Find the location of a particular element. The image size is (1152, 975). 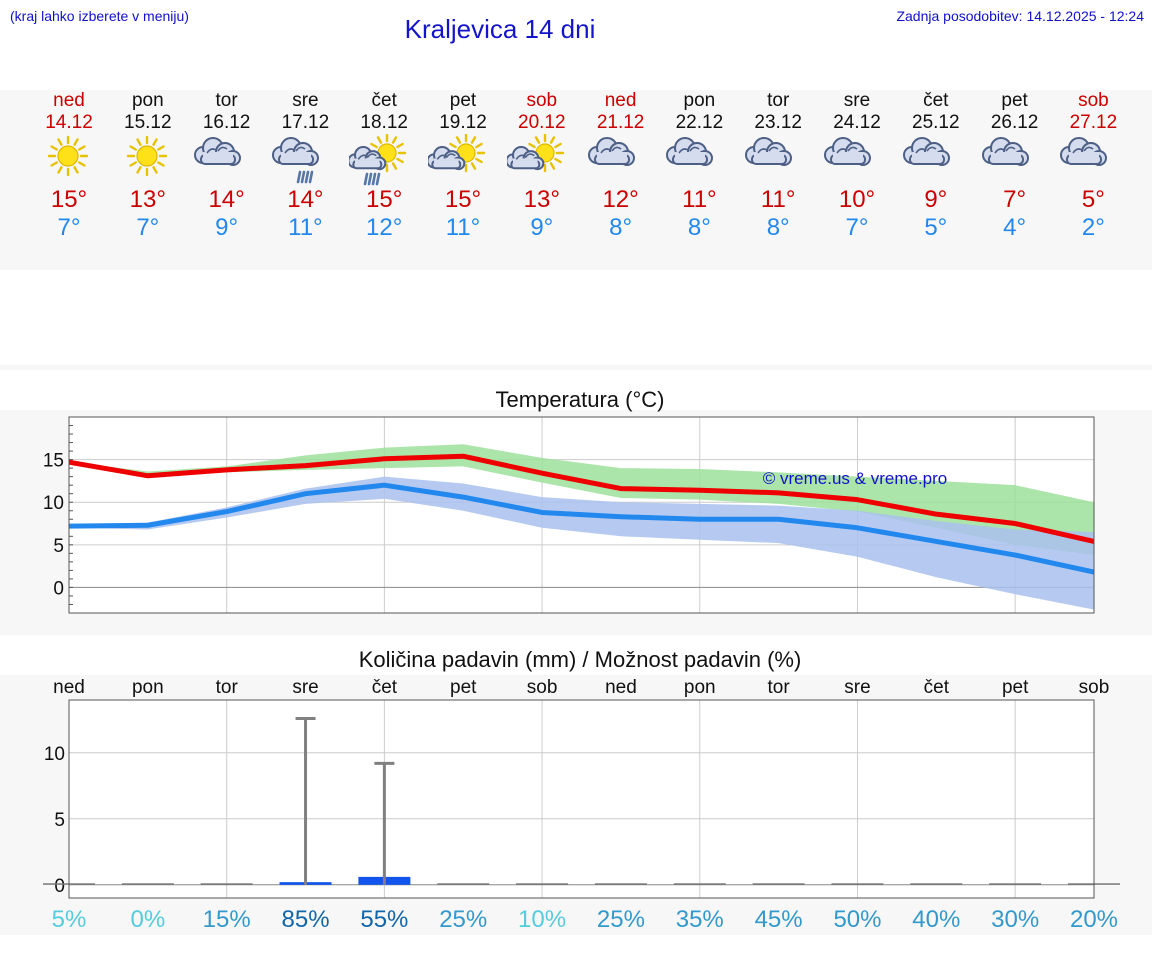

max-temperature: 10° is located at coordinates (857, 199).